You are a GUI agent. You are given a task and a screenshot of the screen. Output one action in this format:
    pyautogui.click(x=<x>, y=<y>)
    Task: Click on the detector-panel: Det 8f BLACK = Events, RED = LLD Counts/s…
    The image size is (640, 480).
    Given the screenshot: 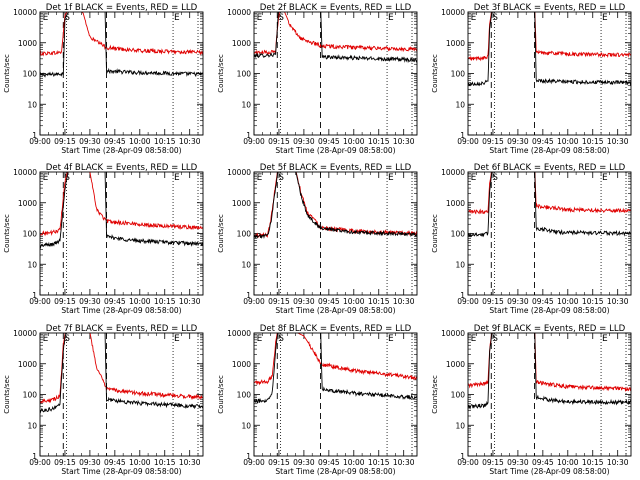 What is the action you would take?
    pyautogui.click(x=317, y=400)
    